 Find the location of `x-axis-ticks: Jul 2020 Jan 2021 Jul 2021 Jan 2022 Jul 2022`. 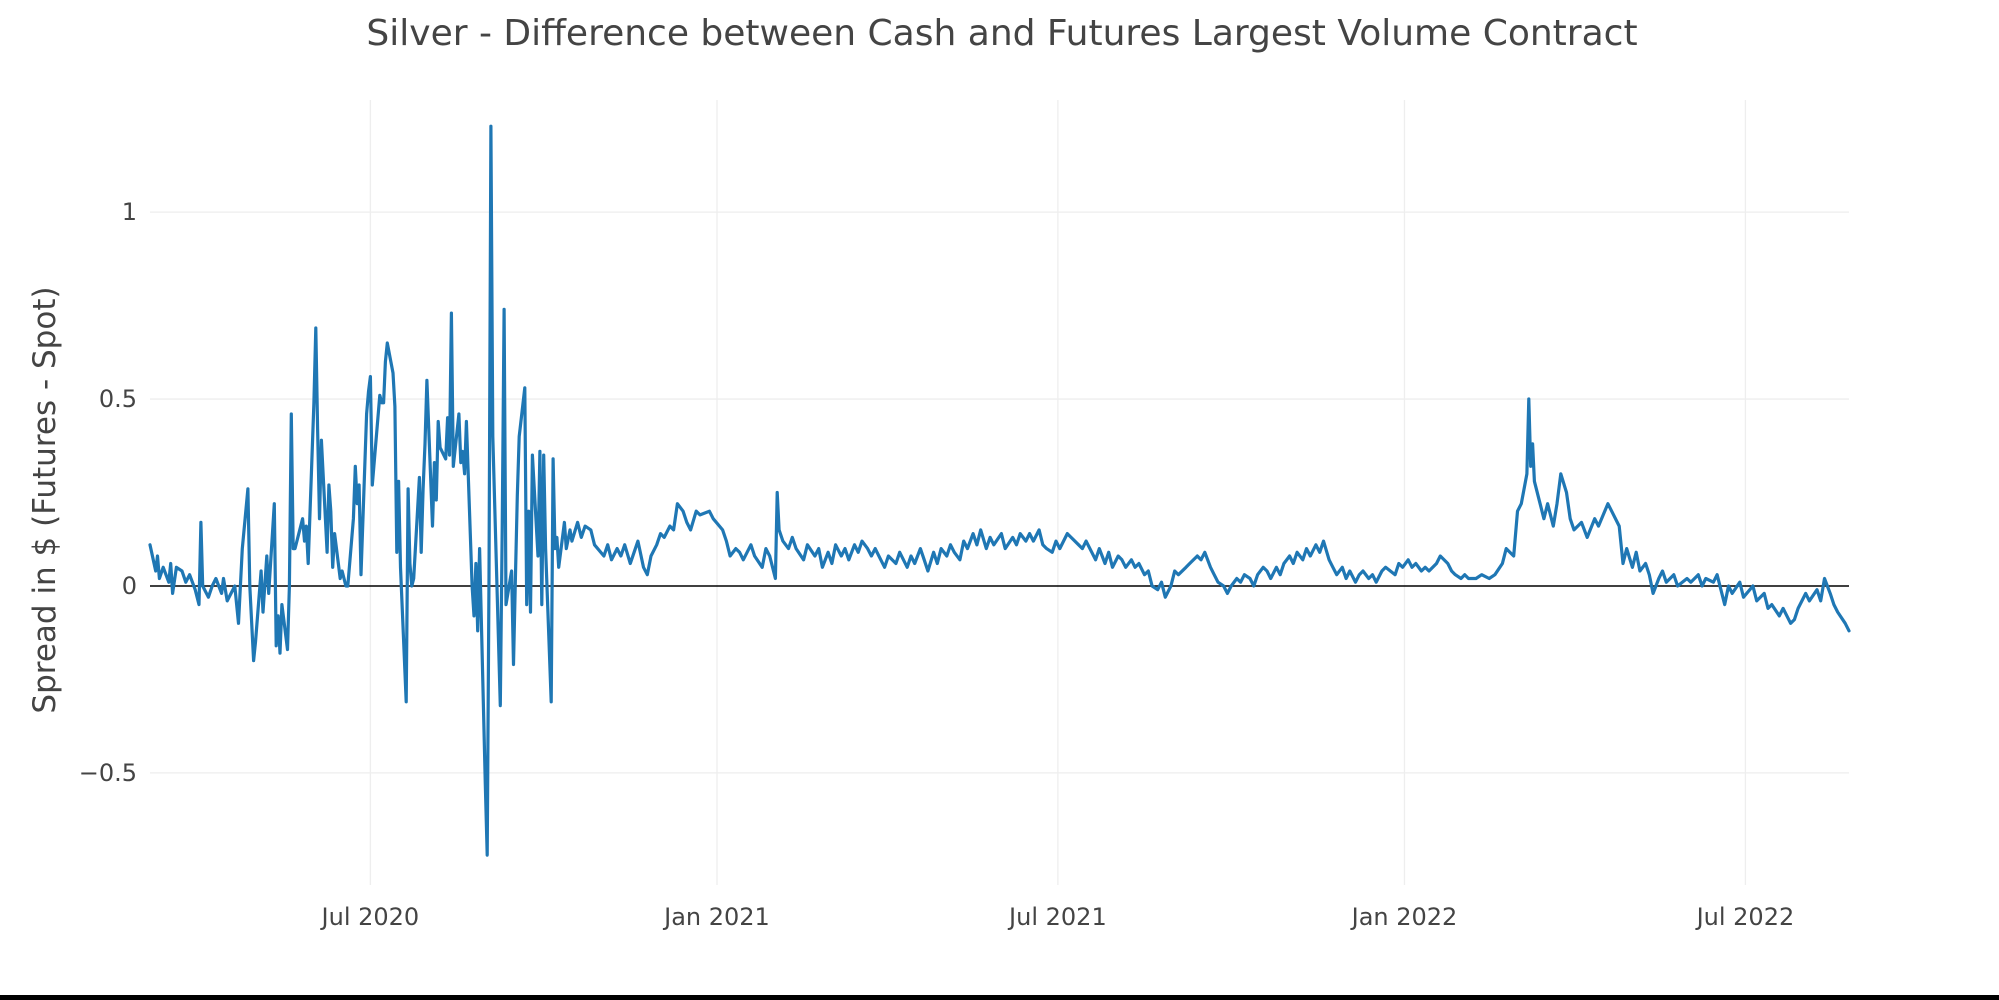

x-axis-ticks: Jul 2020 Jan 2021 Jul 2021 Jan 2022 Jul 2022 is located at coordinates (1057, 917).